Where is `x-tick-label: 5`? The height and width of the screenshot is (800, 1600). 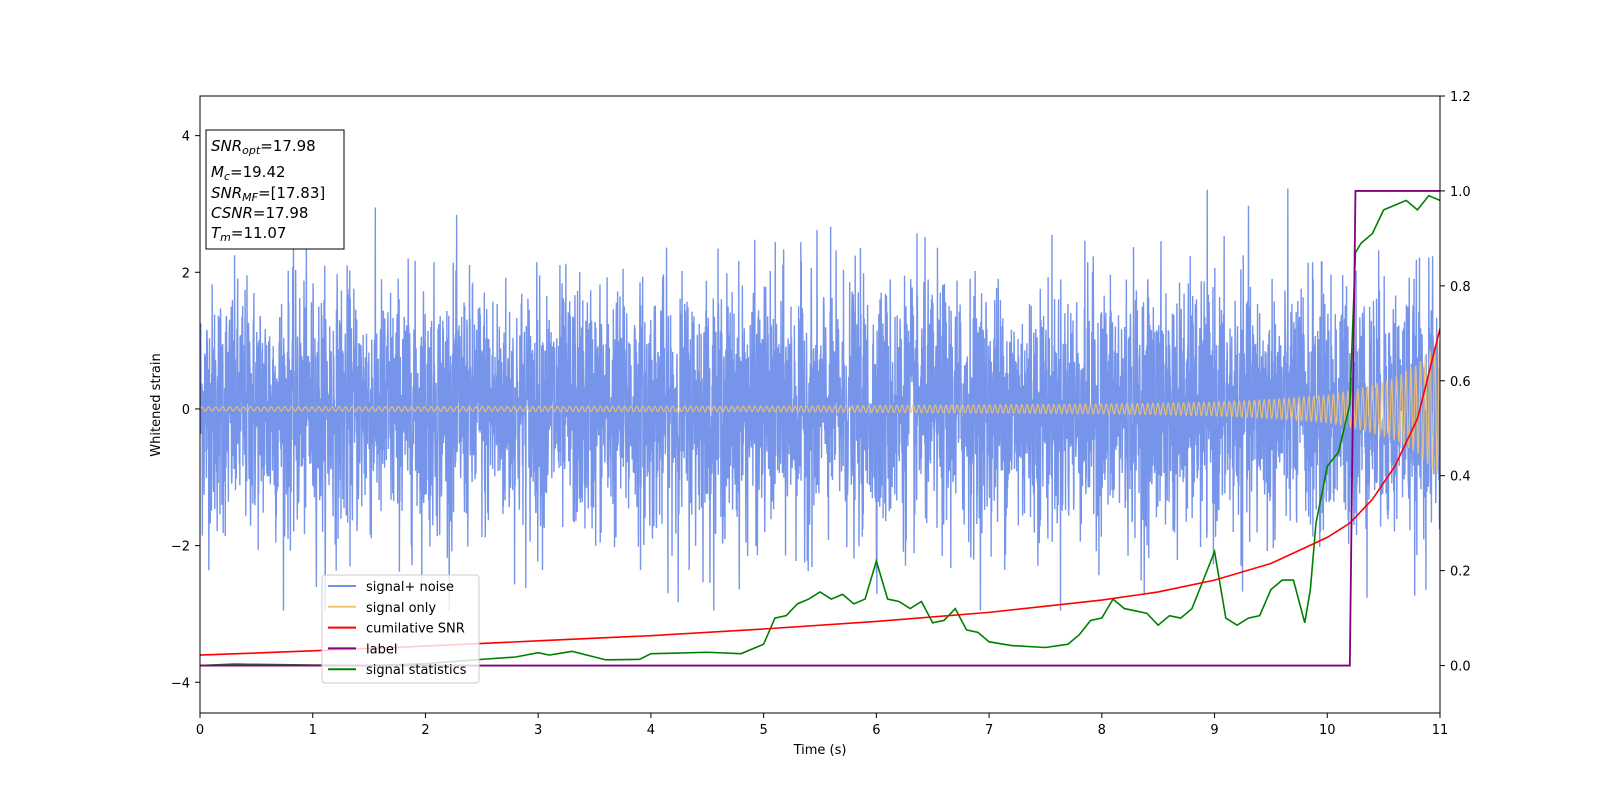
x-tick-label: 5 is located at coordinates (763, 730).